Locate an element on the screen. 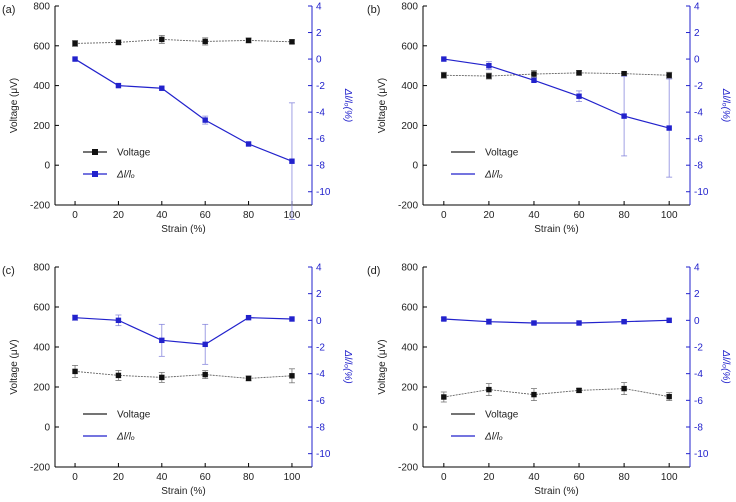  y-tick-label: 800 is located at coordinates (409, 7).